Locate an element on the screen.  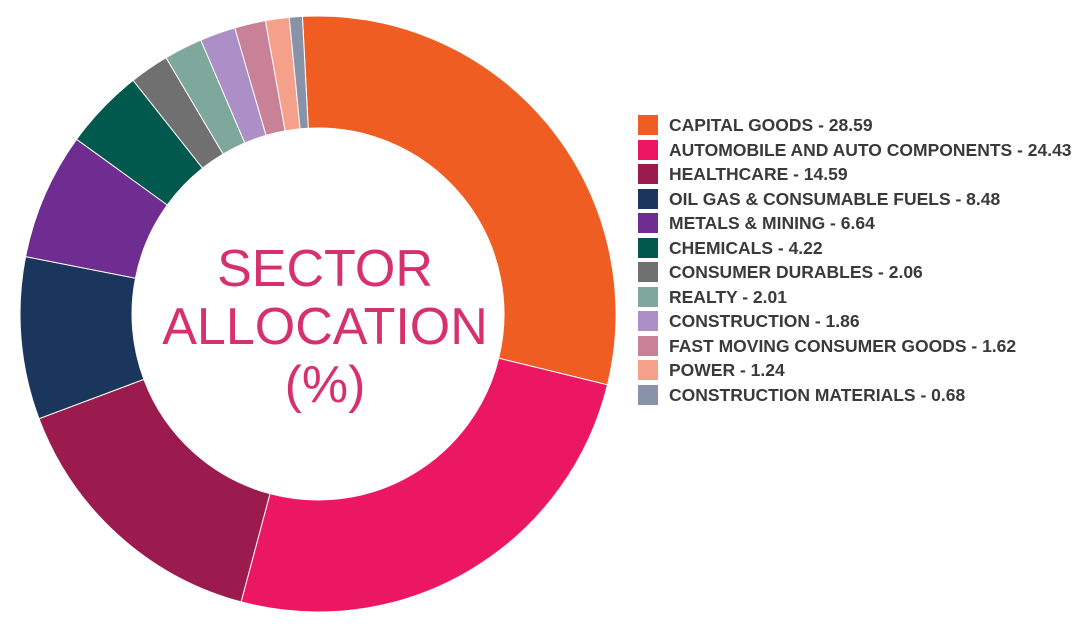
chart-title: SECTOR ALLOCATION (%) is located at coordinates (325, 327).